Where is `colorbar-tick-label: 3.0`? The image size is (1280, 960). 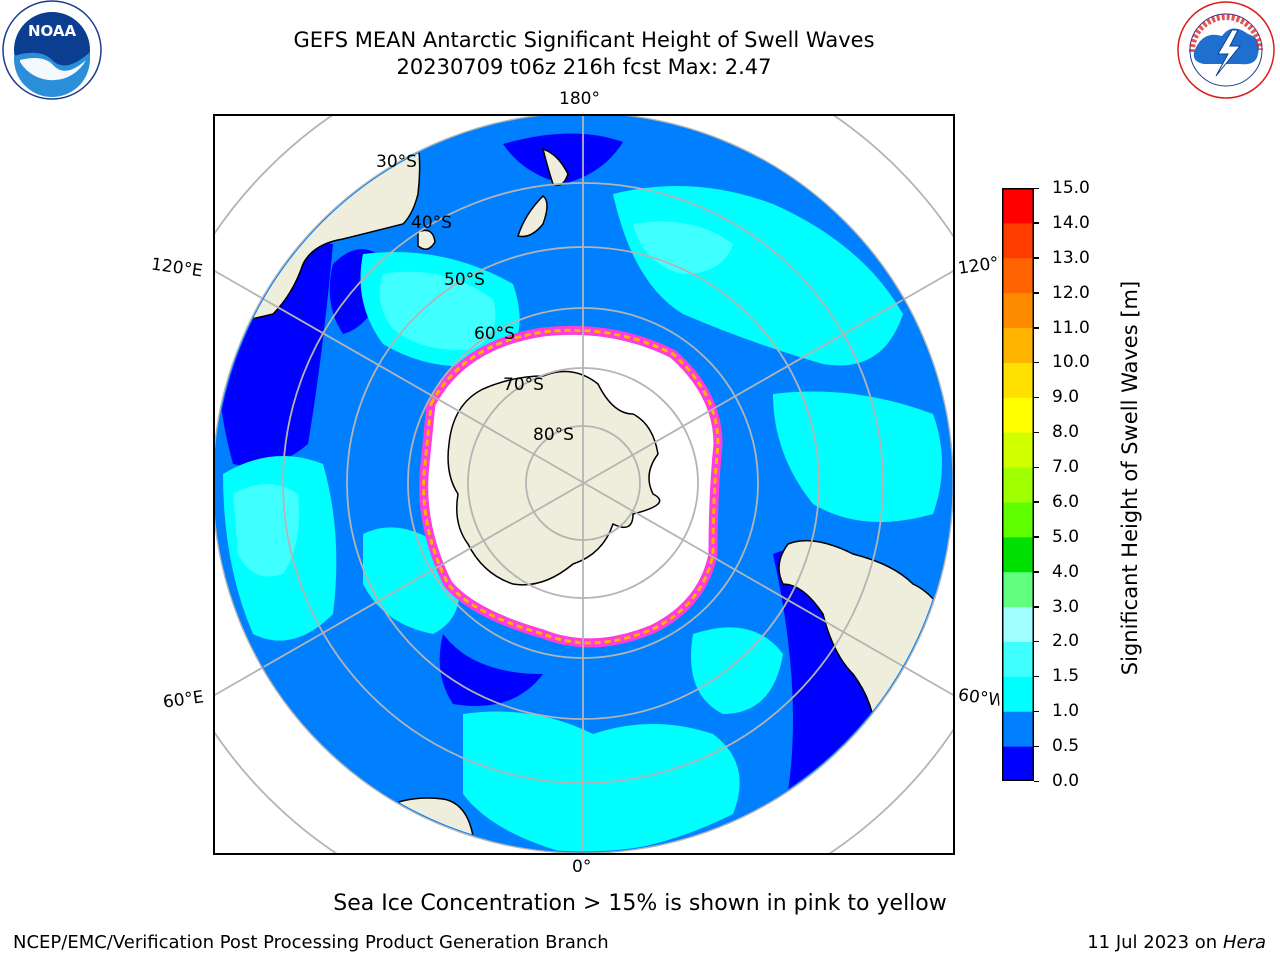
colorbar-tick-label: 3.0 is located at coordinates (1066, 606).